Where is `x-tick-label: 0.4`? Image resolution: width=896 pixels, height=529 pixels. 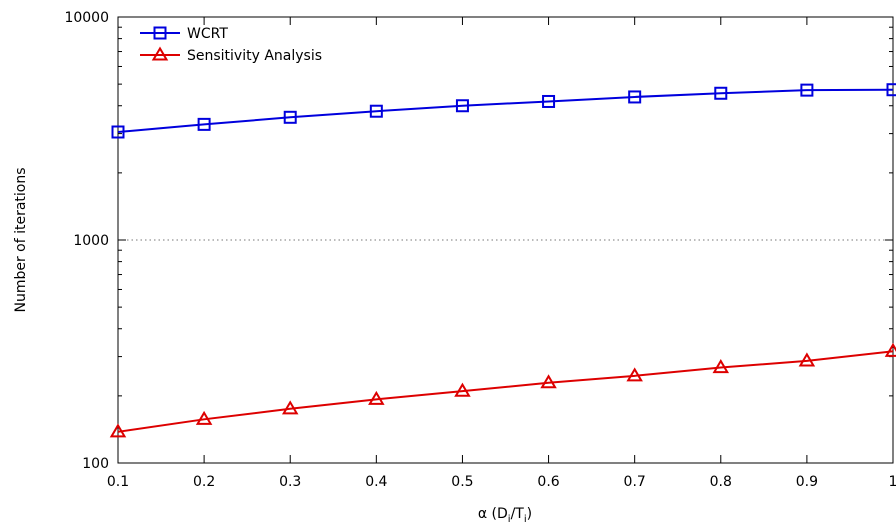
x-tick-label: 0.4 is located at coordinates (376, 482).